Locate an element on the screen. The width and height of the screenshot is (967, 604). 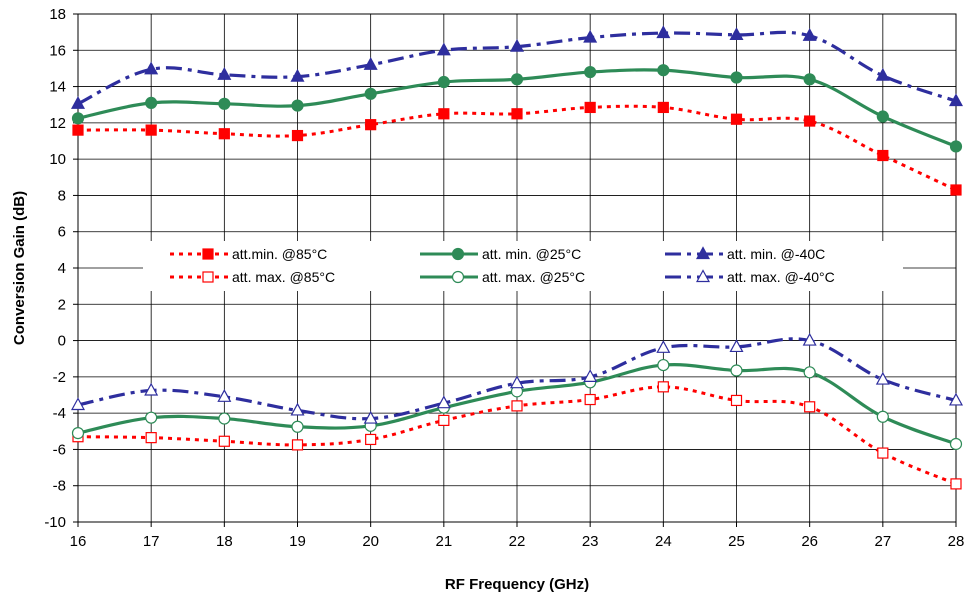
legend-label: att. min. @25°C is located at coordinates (531, 254).